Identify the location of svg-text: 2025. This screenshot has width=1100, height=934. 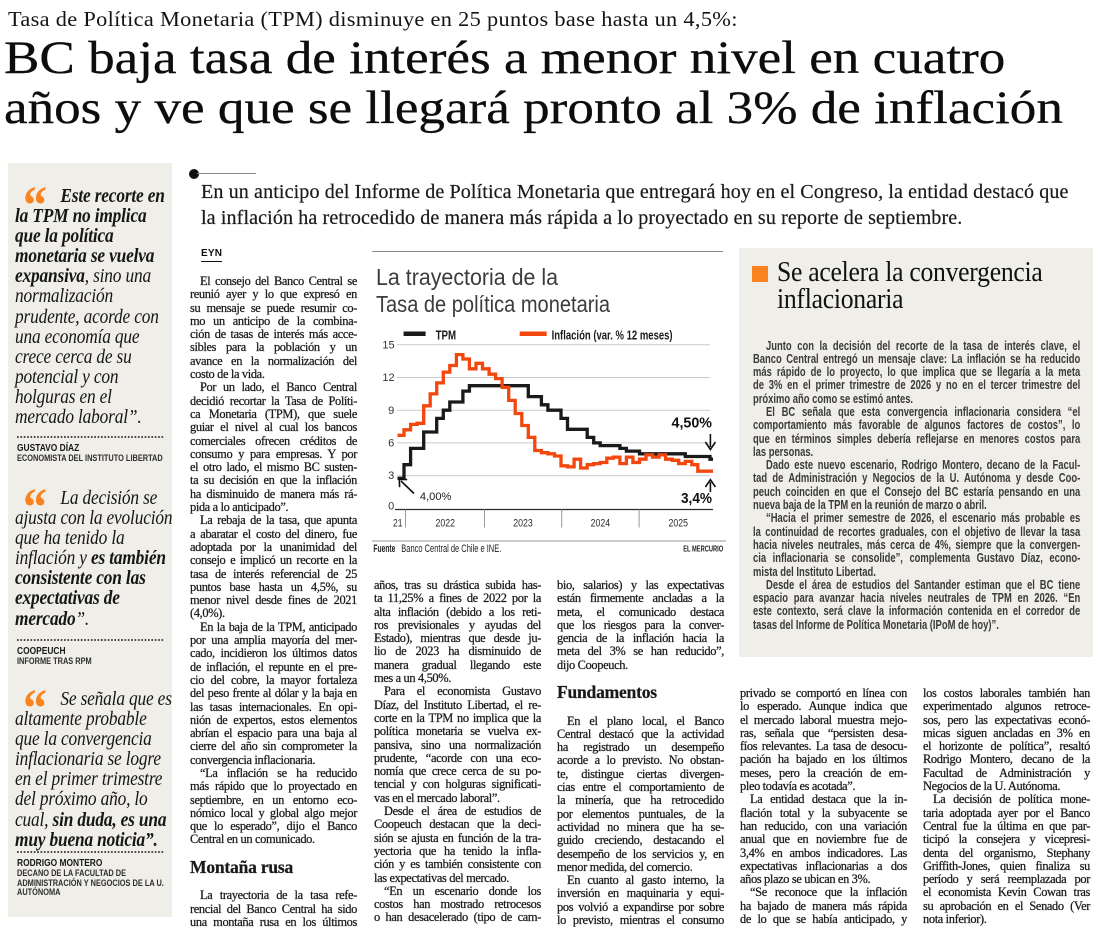
(679, 524).